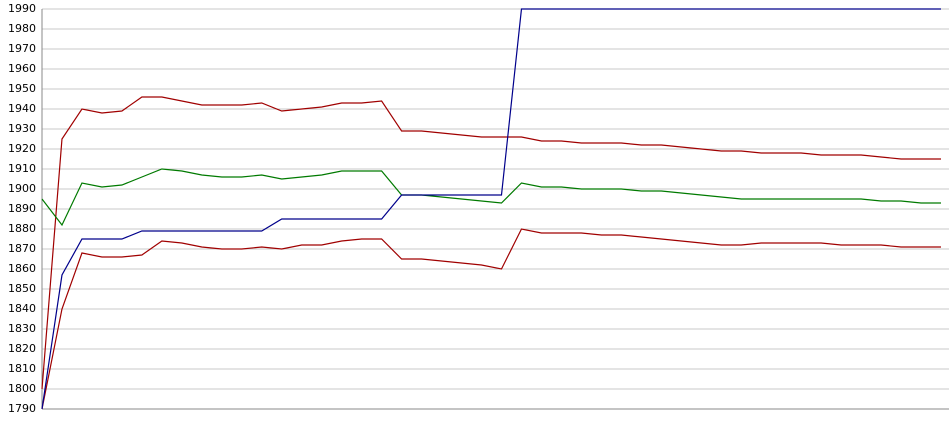  What do you see at coordinates (22, 328) in the screenshot?
I see `y-tick-label: 1830` at bounding box center [22, 328].